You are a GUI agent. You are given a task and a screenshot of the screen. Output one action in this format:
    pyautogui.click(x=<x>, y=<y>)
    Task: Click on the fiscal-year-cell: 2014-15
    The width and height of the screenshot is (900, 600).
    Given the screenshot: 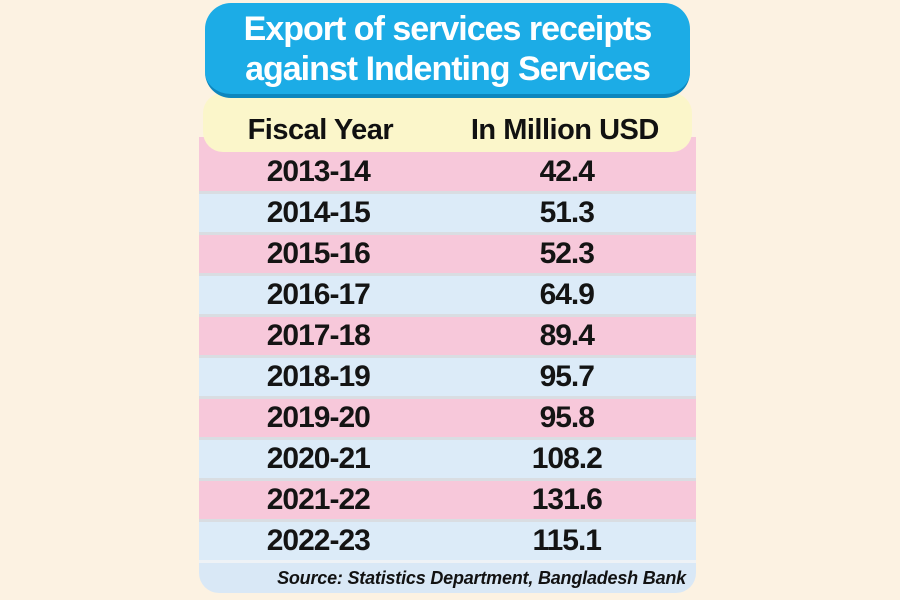 What is the action you would take?
    pyautogui.click(x=318, y=212)
    